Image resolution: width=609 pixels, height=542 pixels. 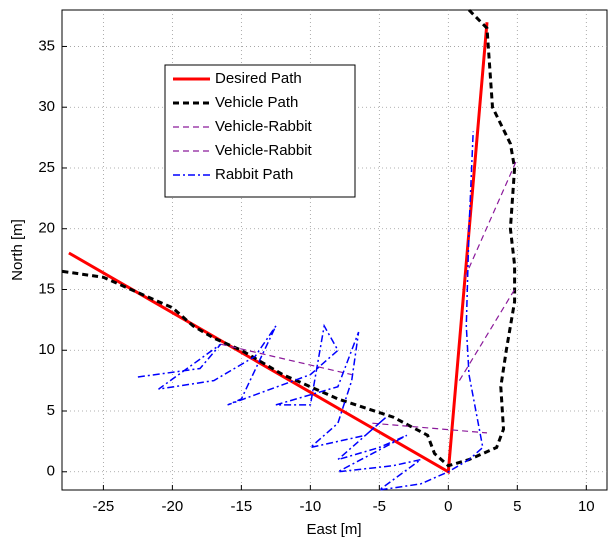 What do you see at coordinates (333, 529) in the screenshot?
I see `x-axis-label: East [m]` at bounding box center [333, 529].